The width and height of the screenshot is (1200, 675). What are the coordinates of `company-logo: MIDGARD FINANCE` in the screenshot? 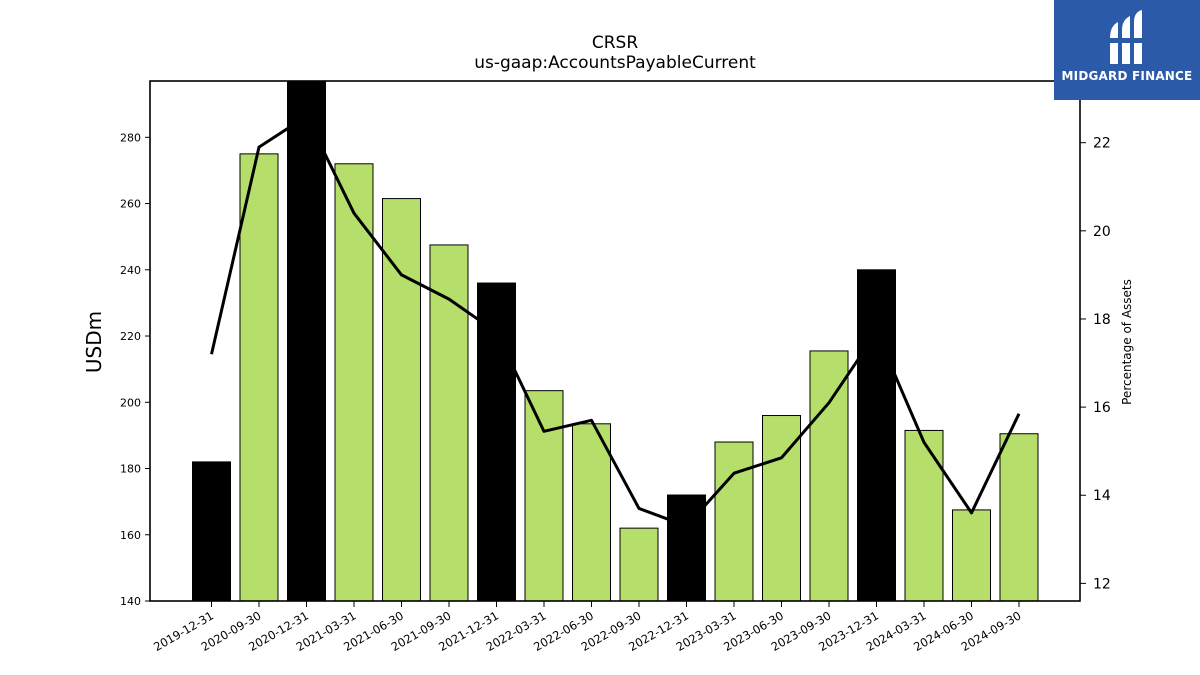 It's located at (1127, 50).